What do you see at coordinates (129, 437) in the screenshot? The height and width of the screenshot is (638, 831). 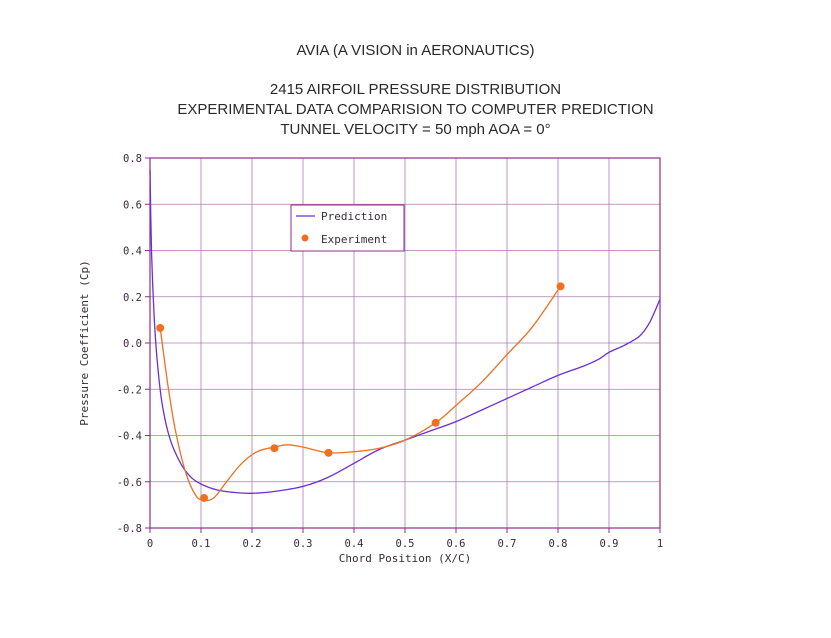 I see `y-tick-label: -0.4` at bounding box center [129, 437].